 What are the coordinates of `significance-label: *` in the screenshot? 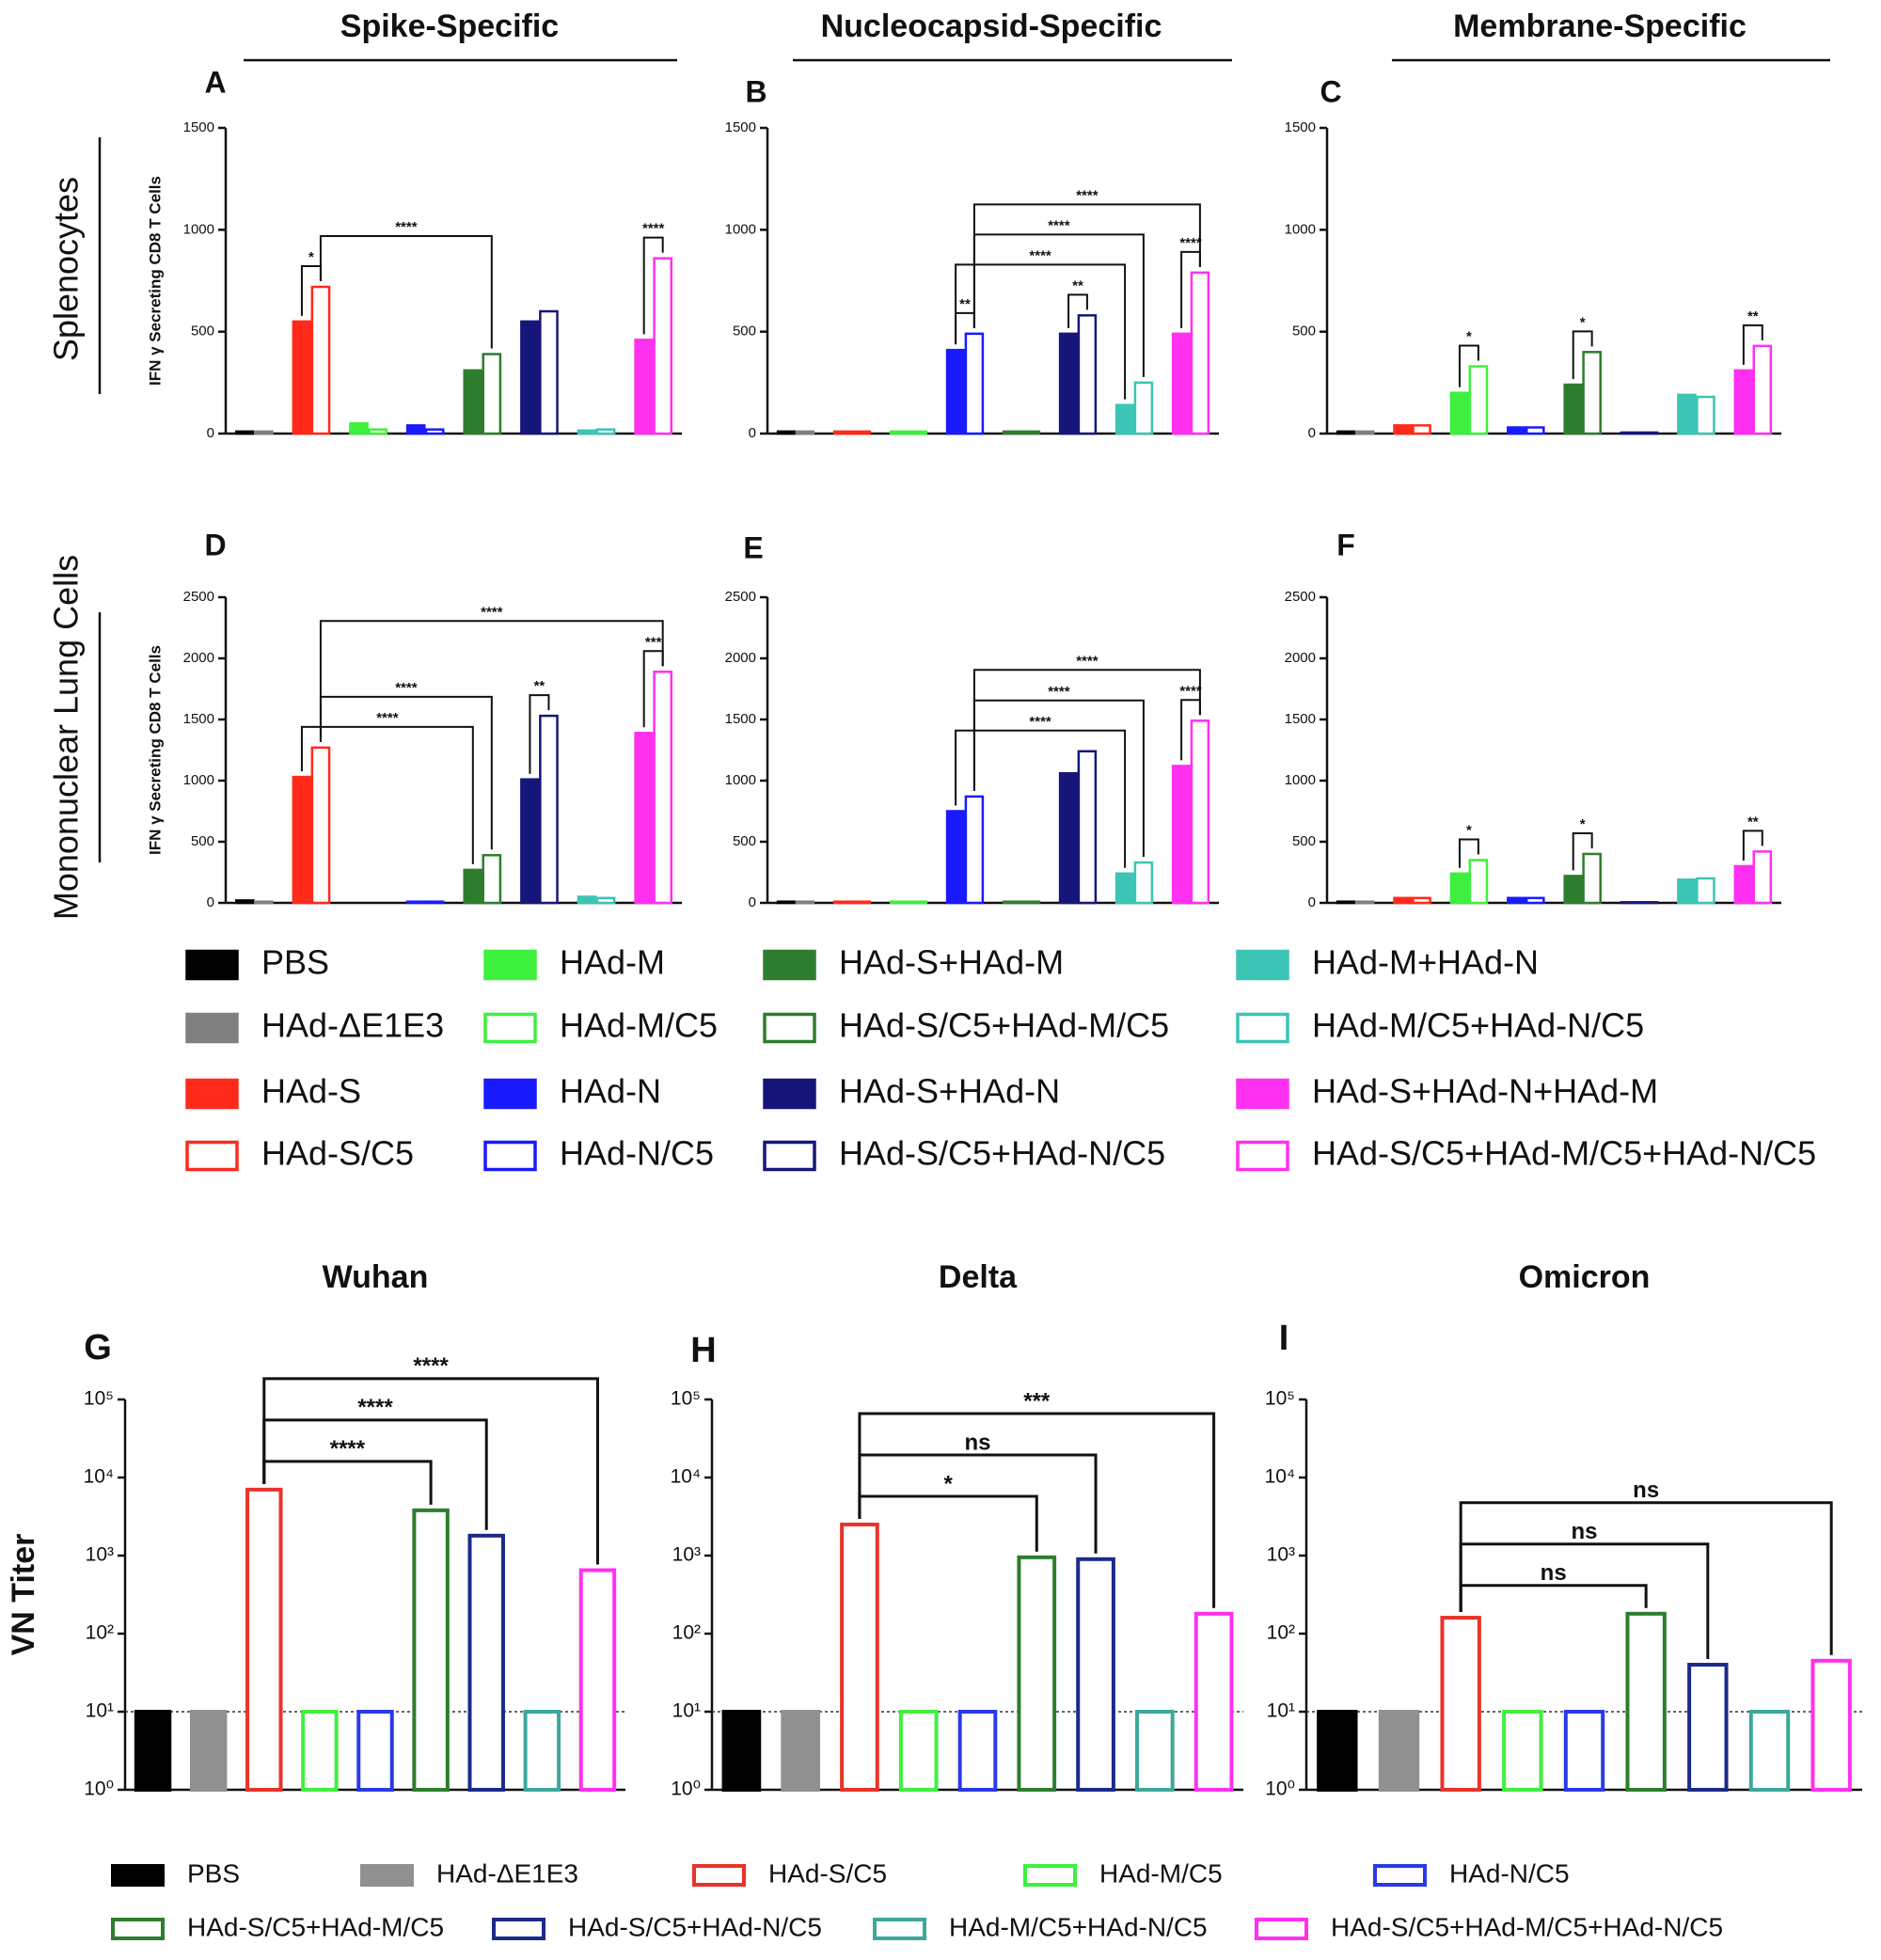 It's located at (1469, 830).